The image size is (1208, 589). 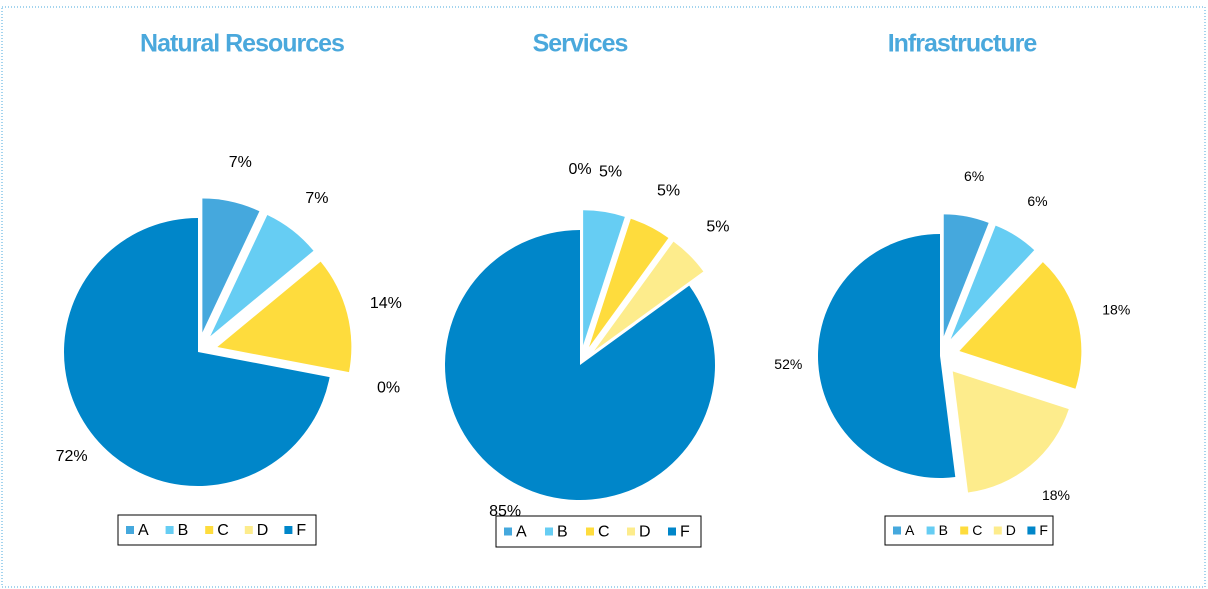 What do you see at coordinates (386, 303) in the screenshot?
I see `data-label: 14%` at bounding box center [386, 303].